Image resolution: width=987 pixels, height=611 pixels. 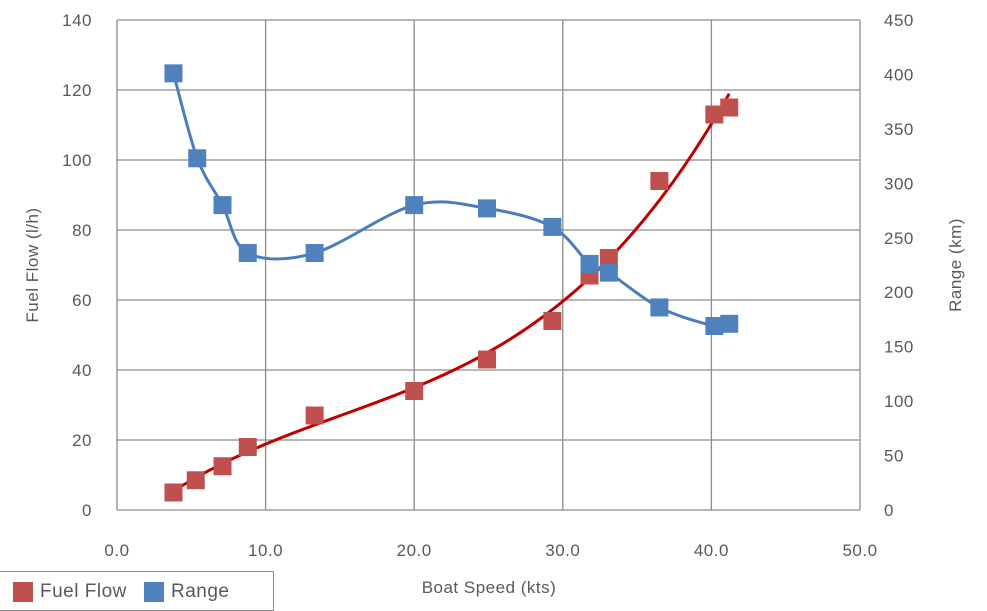 What do you see at coordinates (899, 265) in the screenshot?
I see `y2-axis-ticks: 0 50 100 150 200 250 300 350 400 450` at bounding box center [899, 265].